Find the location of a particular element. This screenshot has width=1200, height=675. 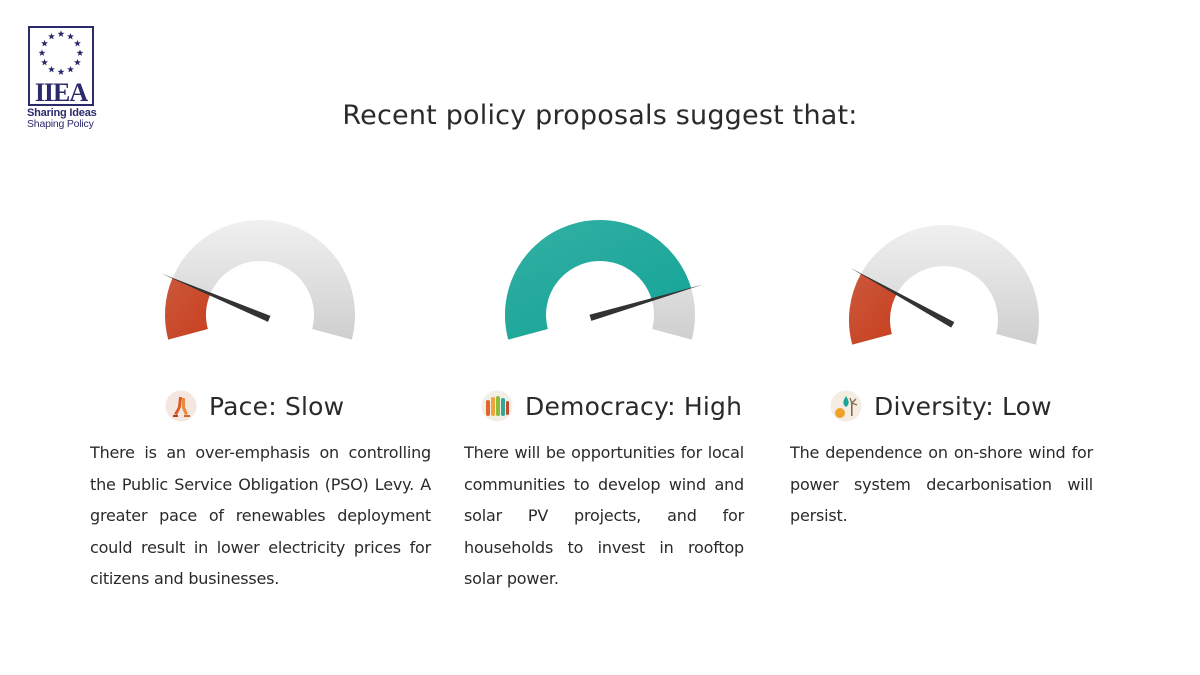

raised-hands-icon is located at coordinates (497, 406).